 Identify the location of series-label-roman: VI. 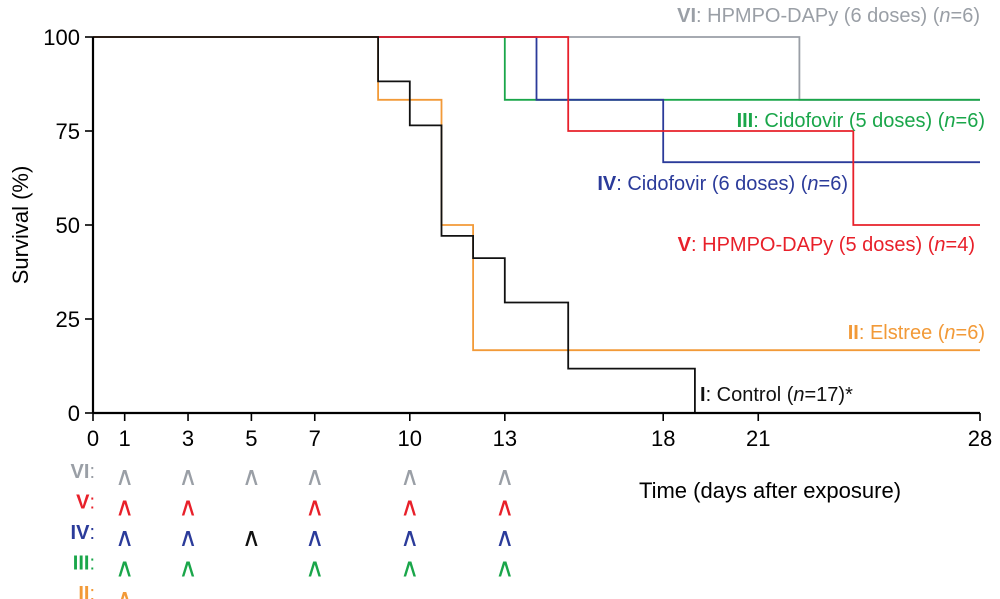
(686, 16).